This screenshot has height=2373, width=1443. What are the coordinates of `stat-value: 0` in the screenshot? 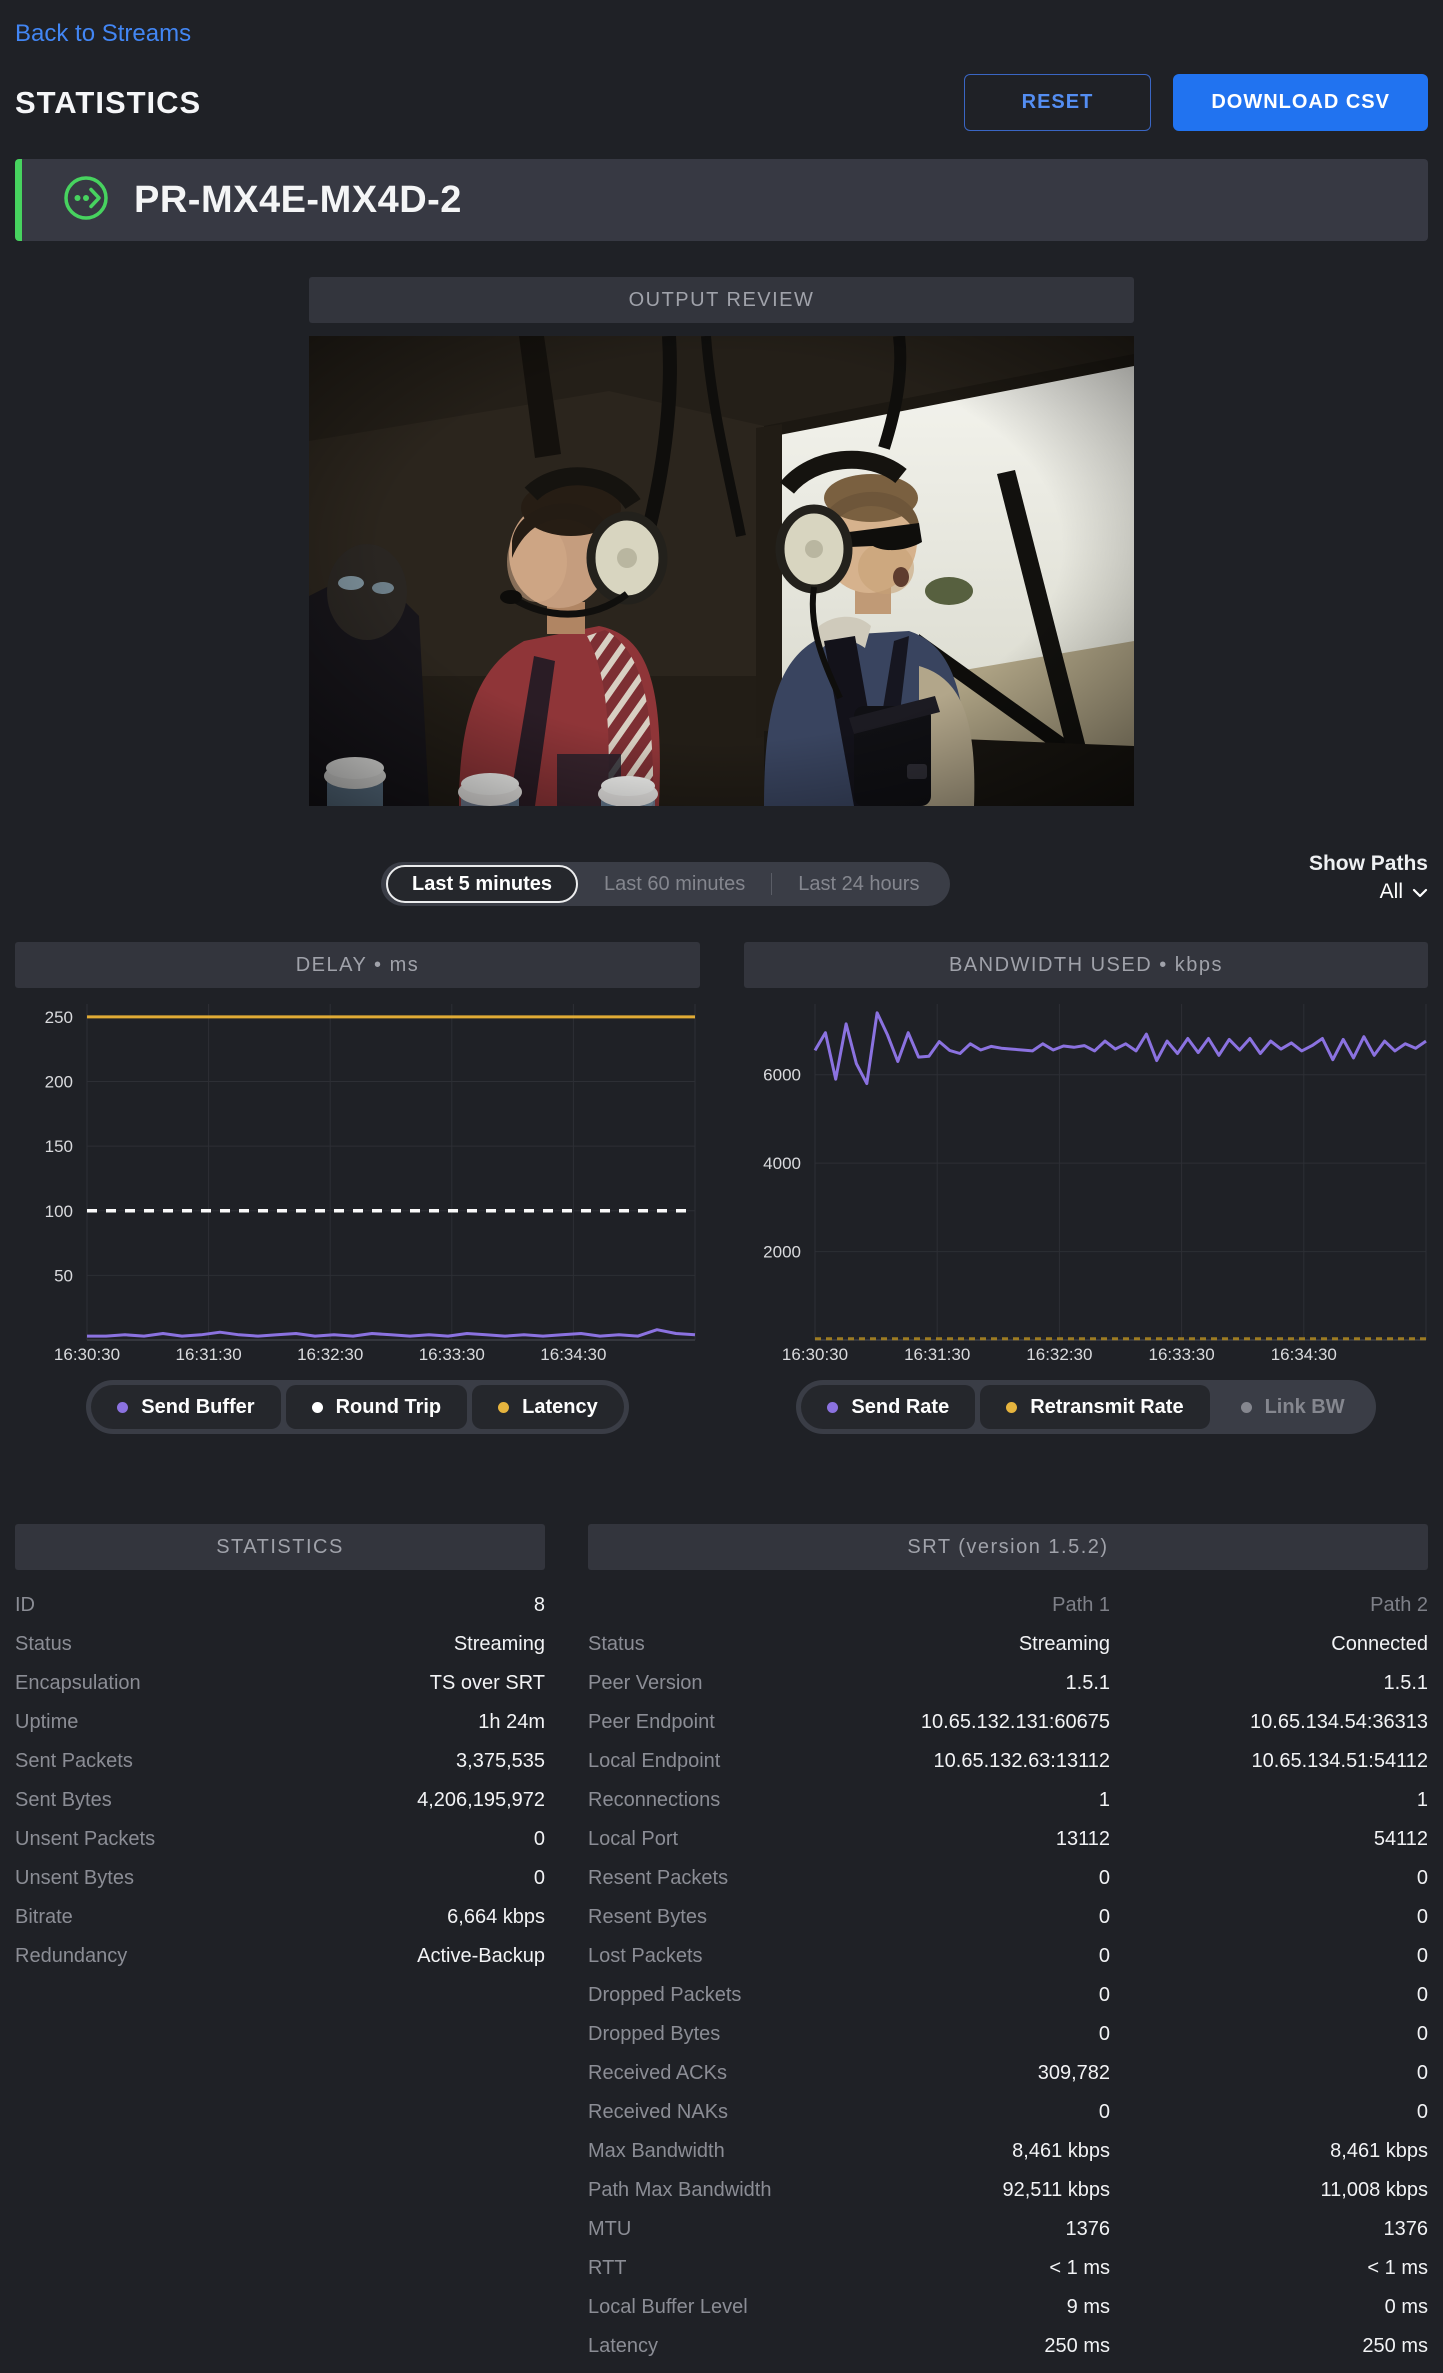 It's located at (539, 1878).